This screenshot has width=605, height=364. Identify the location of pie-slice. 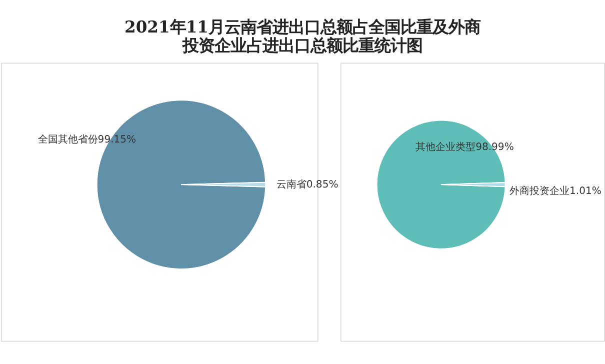
(181, 185).